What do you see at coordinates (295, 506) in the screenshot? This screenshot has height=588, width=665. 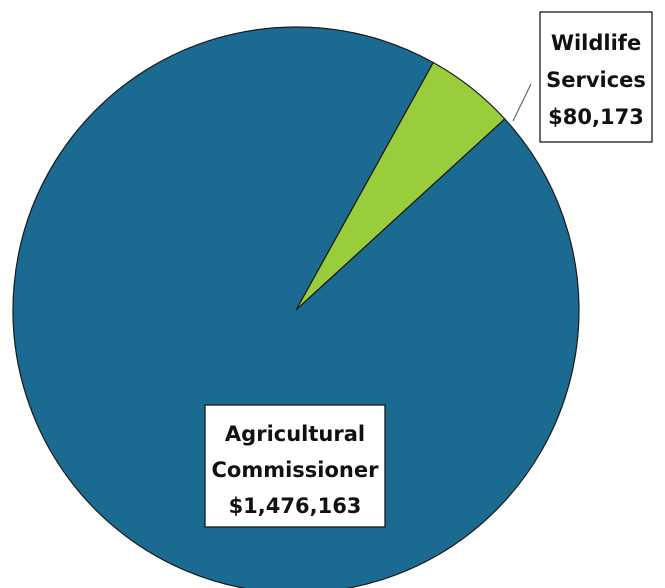 I see `slice-value-label: $1,476,163` at bounding box center [295, 506].